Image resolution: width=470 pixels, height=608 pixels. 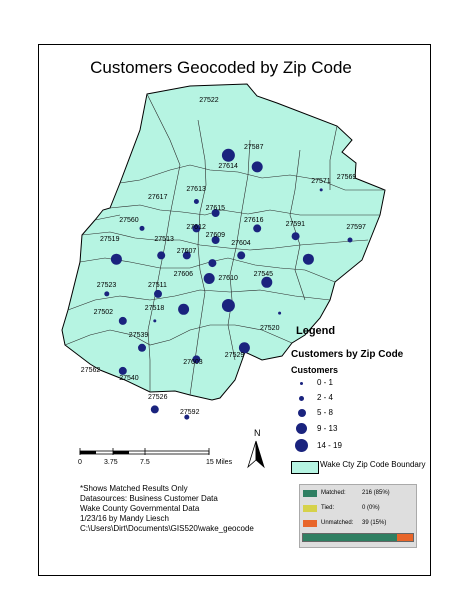 What do you see at coordinates (228, 278) in the screenshot?
I see `zip-label: 27610` at bounding box center [228, 278].